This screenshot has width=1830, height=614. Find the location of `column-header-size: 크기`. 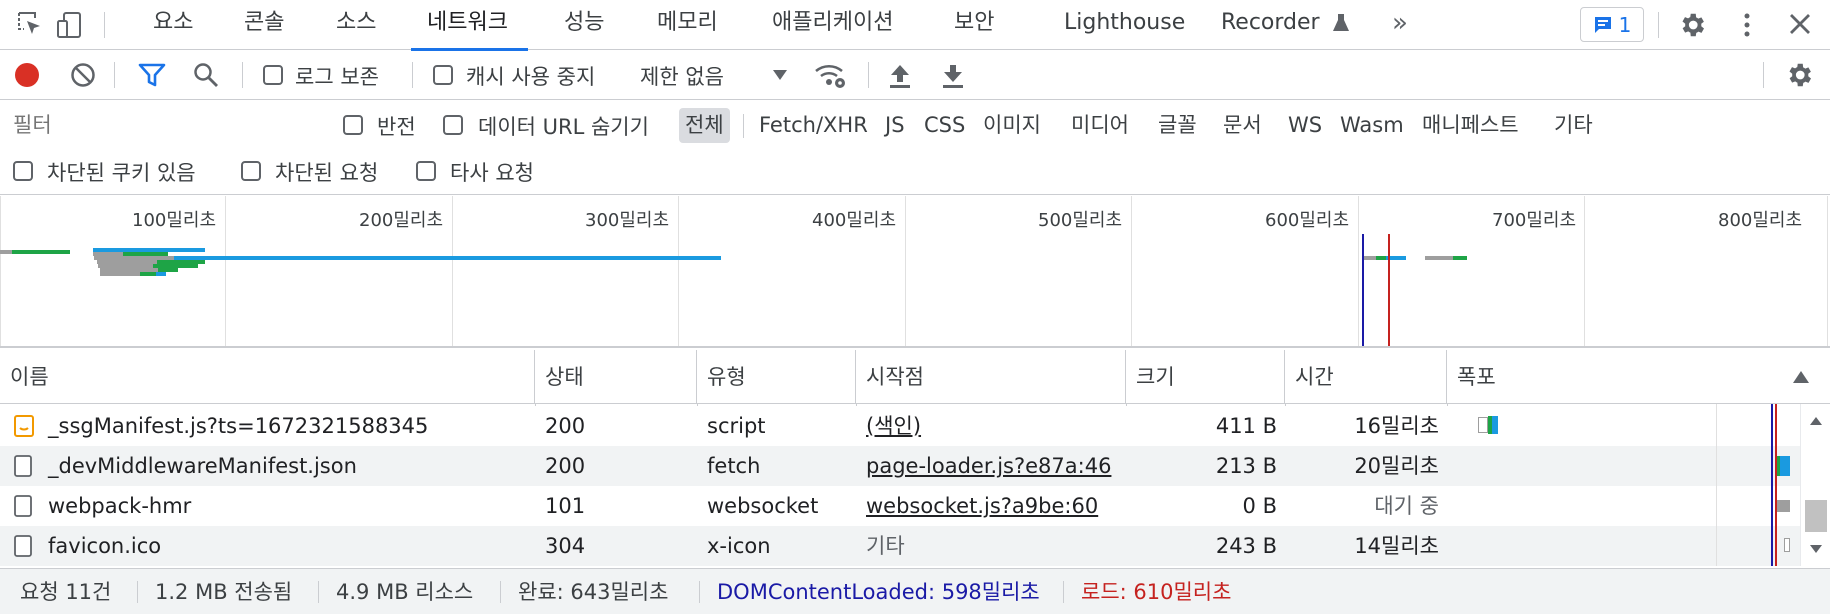

column-header-size: 크기 is located at coordinates (1205, 377).